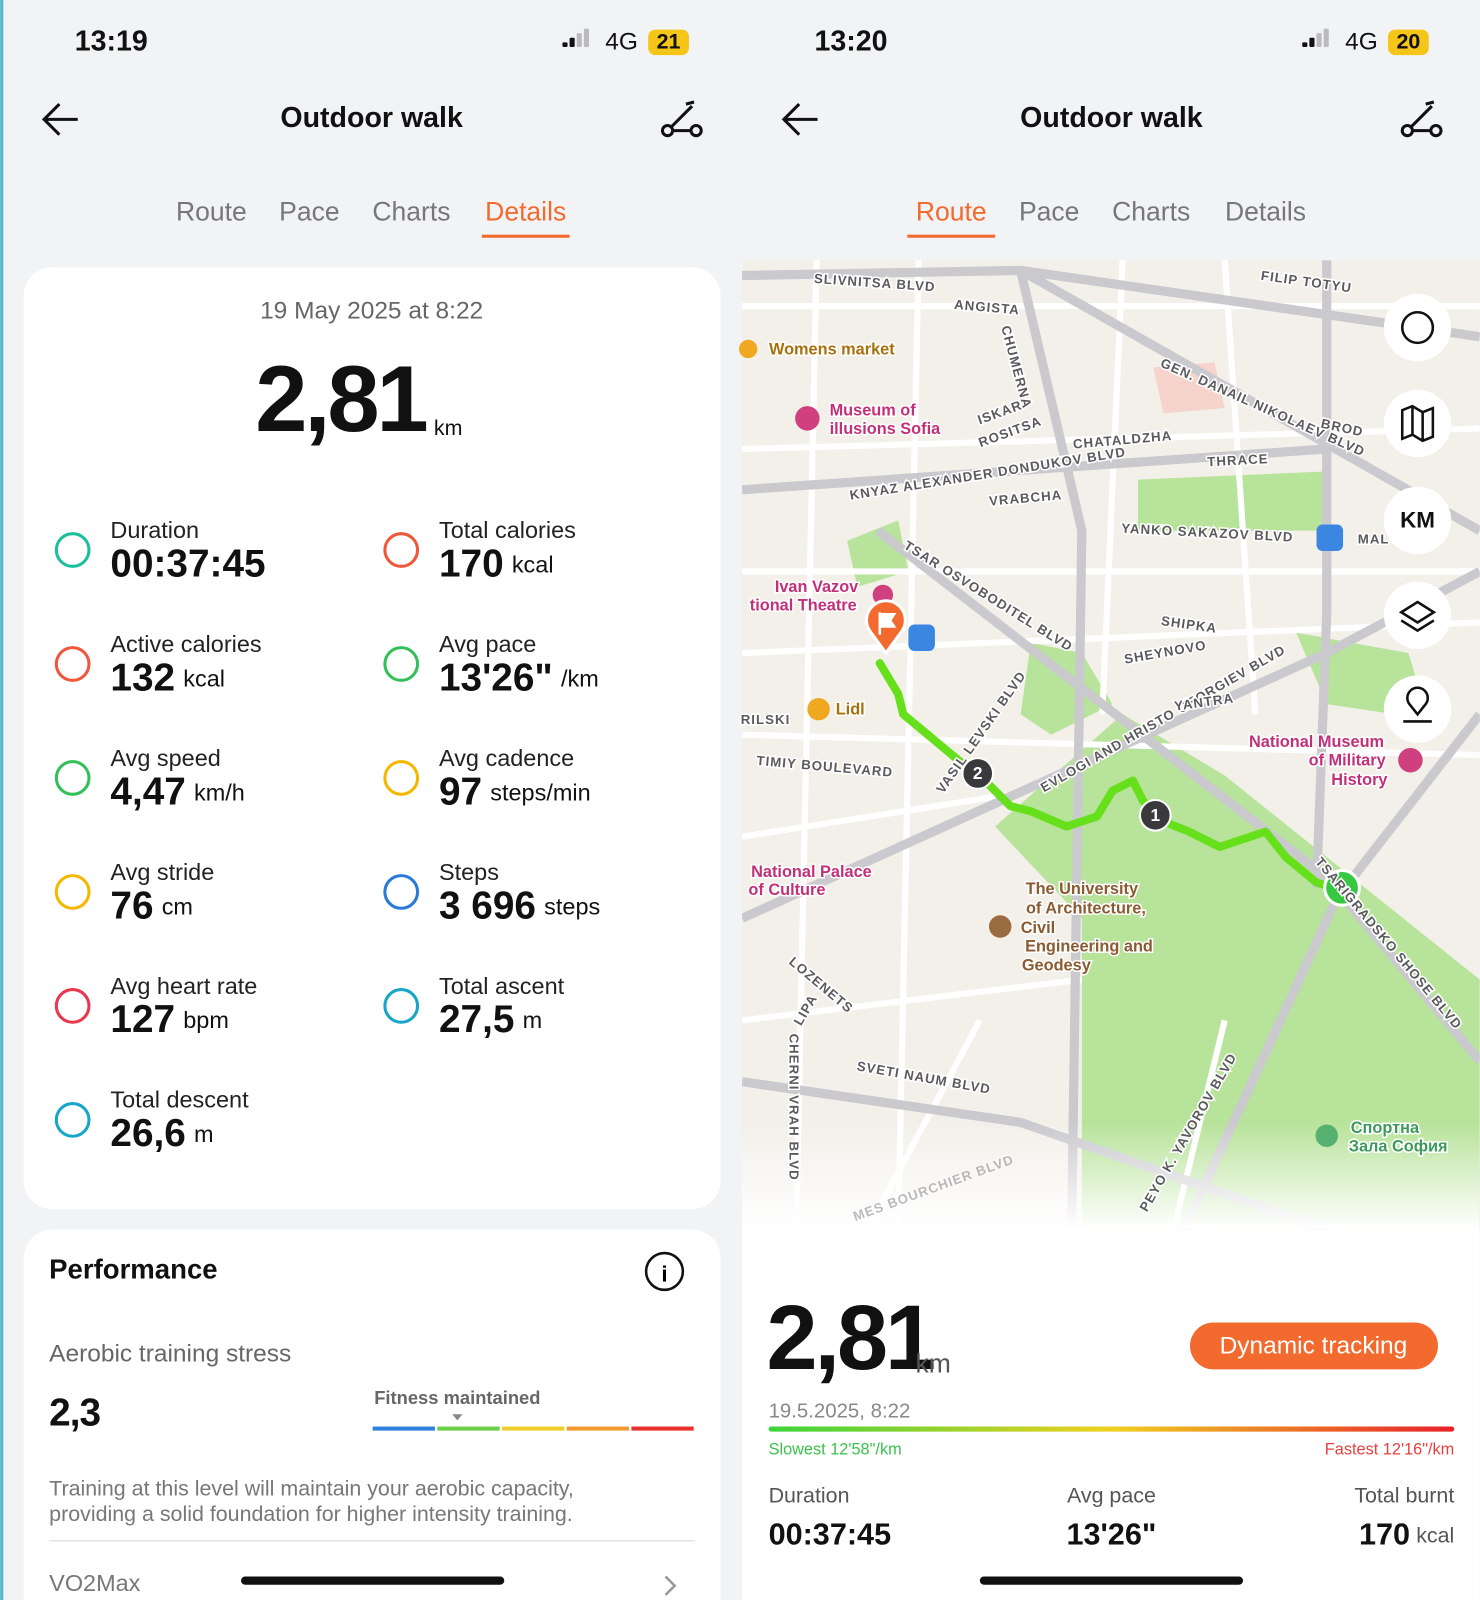  I want to click on metric-unit: cm, so click(177, 906).